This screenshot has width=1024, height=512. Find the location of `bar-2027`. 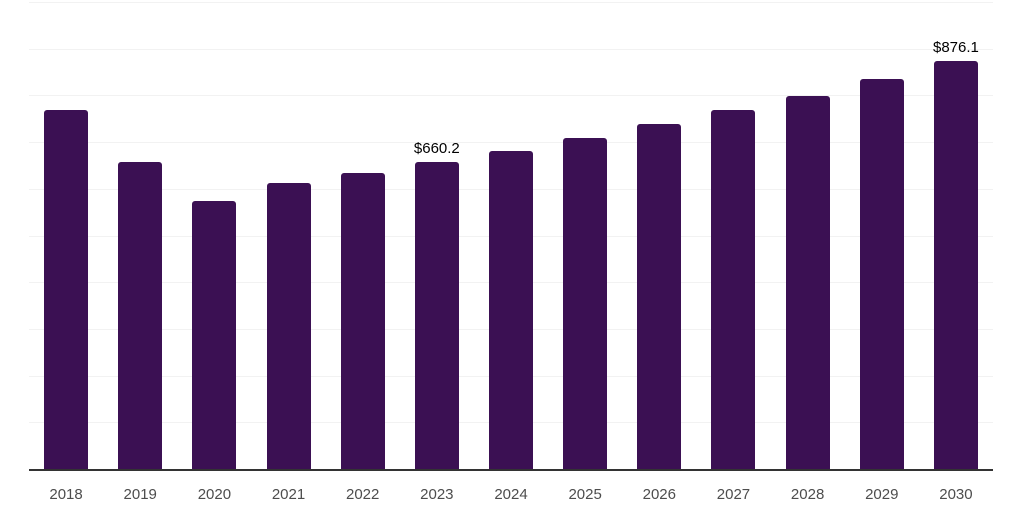

bar-2027 is located at coordinates (733, 289).